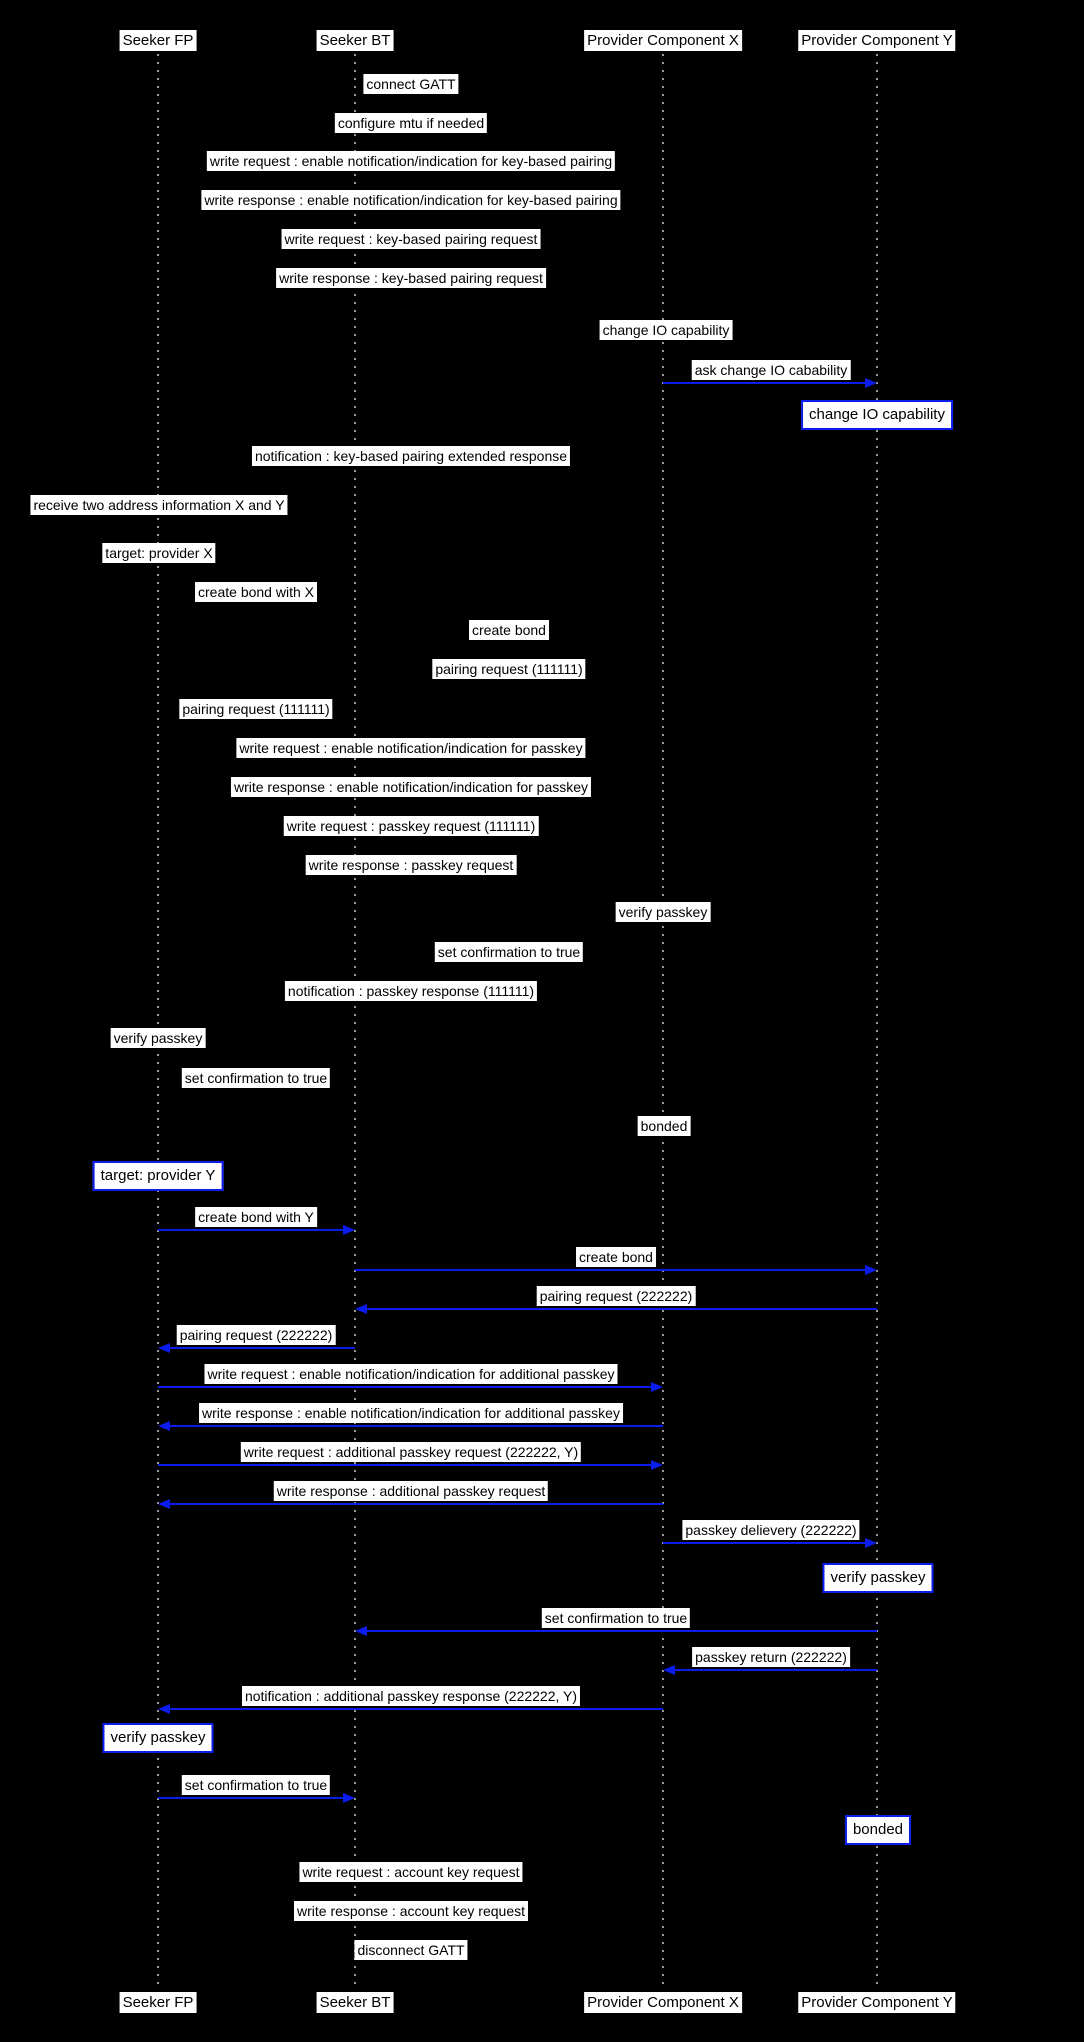  Describe the element at coordinates (663, 2002) in the screenshot. I see `actor-label-bottom-provider-component-x: Provider Component X` at that location.